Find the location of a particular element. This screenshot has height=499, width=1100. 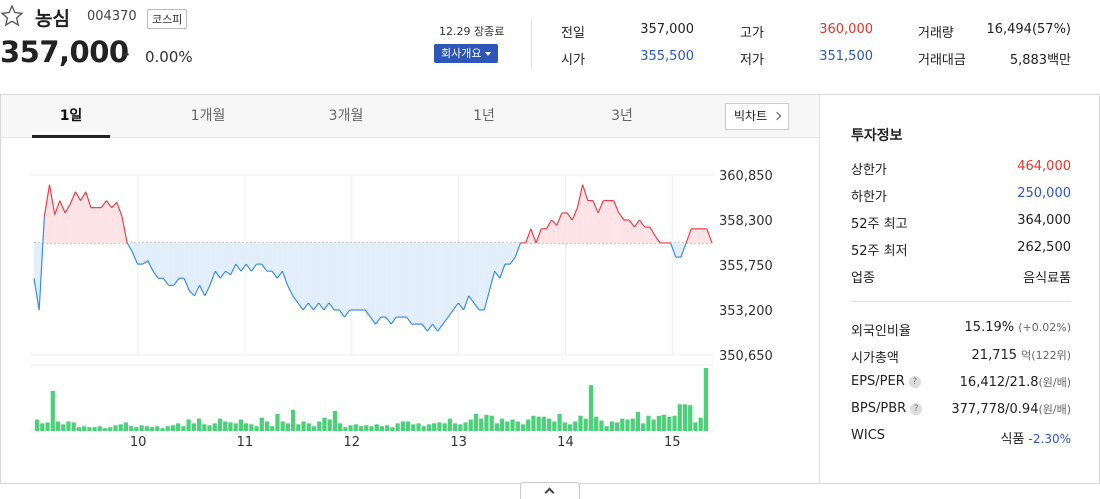

info-label: 52주 최고 is located at coordinates (879, 224).